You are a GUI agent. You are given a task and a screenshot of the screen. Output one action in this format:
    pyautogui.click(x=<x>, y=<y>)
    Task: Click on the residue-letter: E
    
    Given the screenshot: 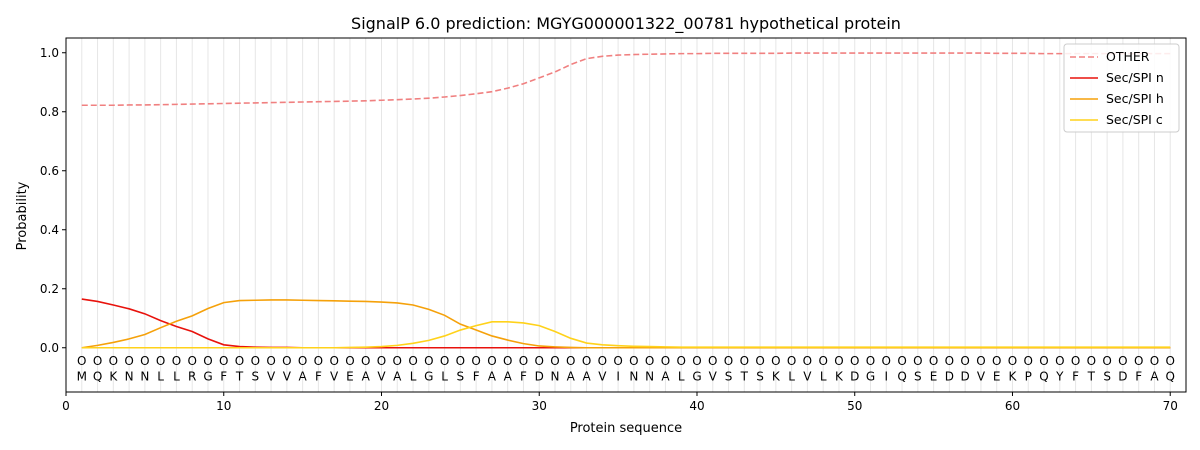 What is the action you would take?
    pyautogui.click(x=934, y=377)
    